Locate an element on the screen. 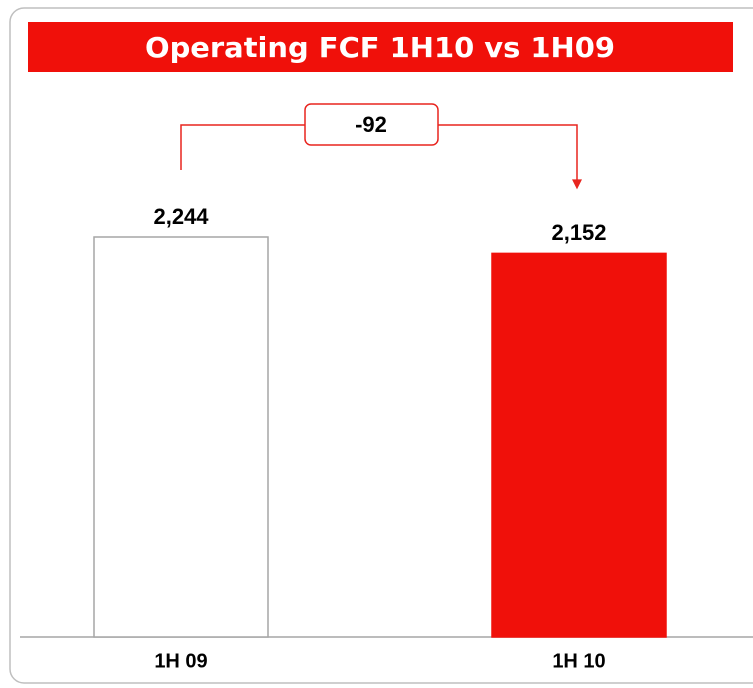  title-banner is located at coordinates (380, 47).